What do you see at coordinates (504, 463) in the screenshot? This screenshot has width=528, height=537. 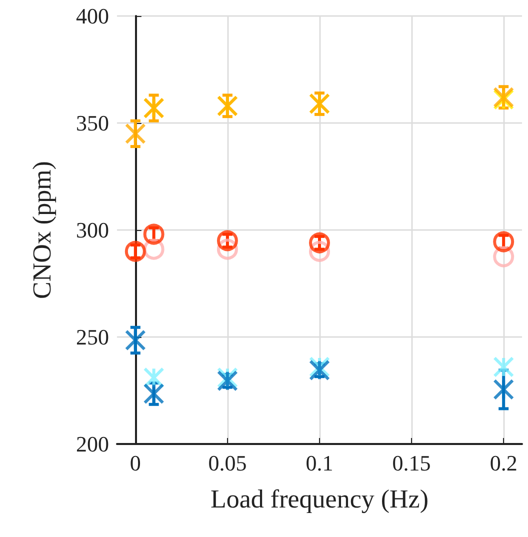 I see `x-tick-label: 0.2` at bounding box center [504, 463].